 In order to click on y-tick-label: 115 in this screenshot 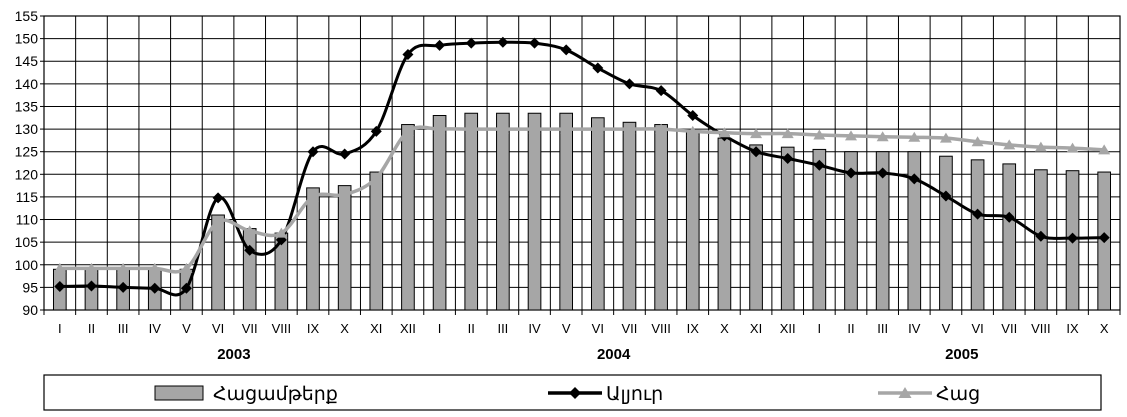, I will do `click(27, 197)`.